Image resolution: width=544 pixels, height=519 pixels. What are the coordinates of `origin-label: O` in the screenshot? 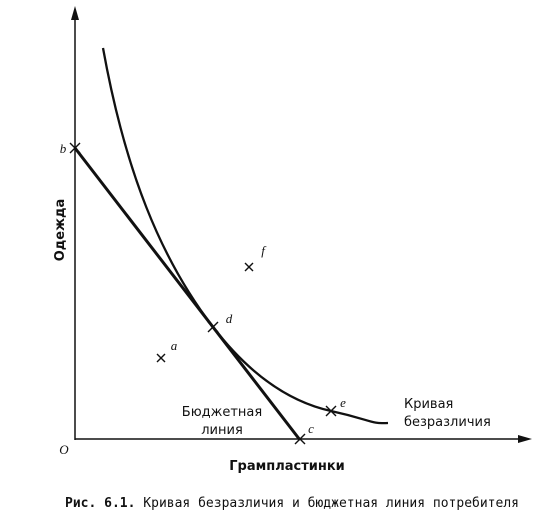 It's located at (64, 449).